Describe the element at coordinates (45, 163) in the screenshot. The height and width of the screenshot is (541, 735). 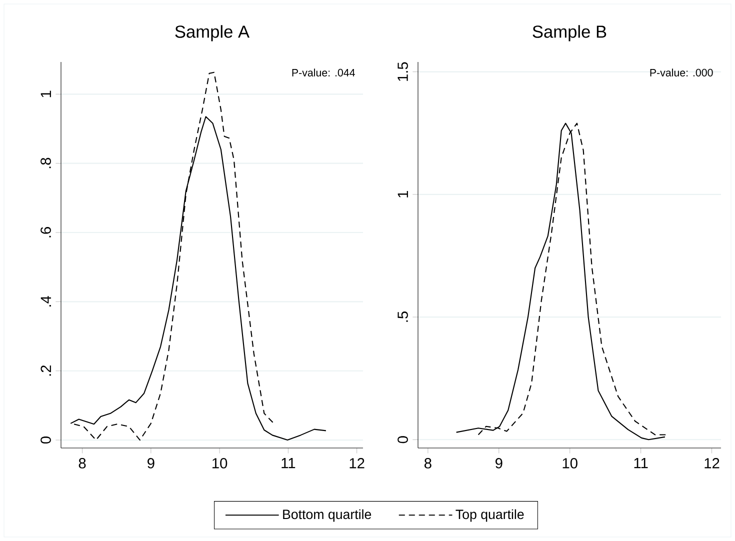
I see `y-tick-label: .8` at that location.